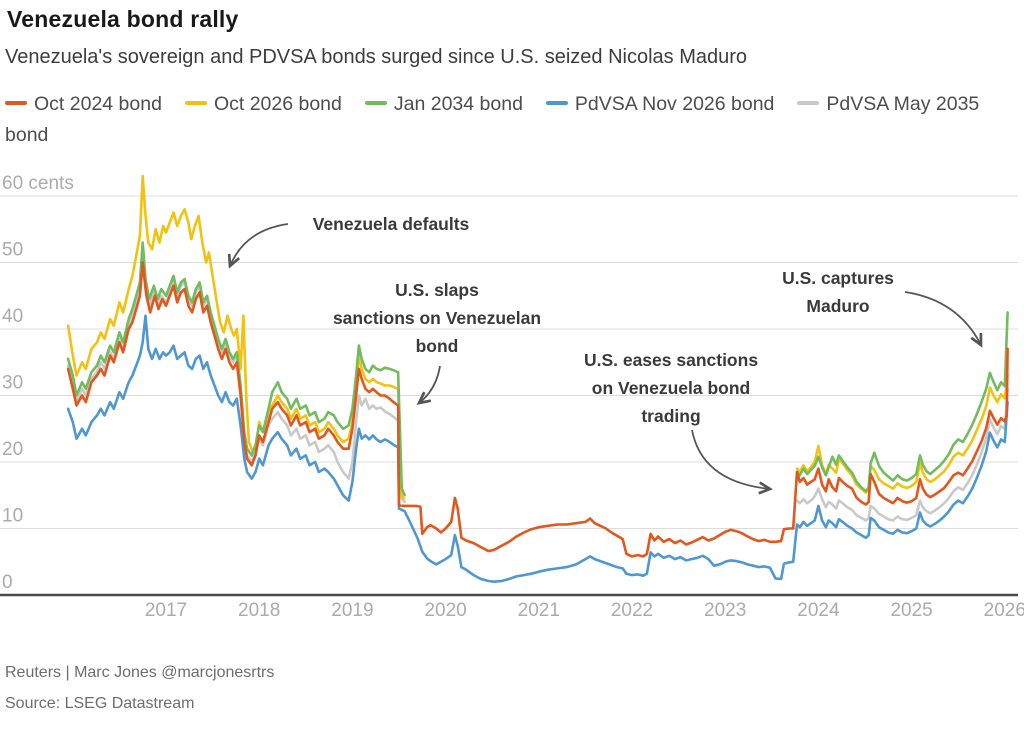  I want to click on annotation-line: sanctions on Venezuelan, so click(437, 318).